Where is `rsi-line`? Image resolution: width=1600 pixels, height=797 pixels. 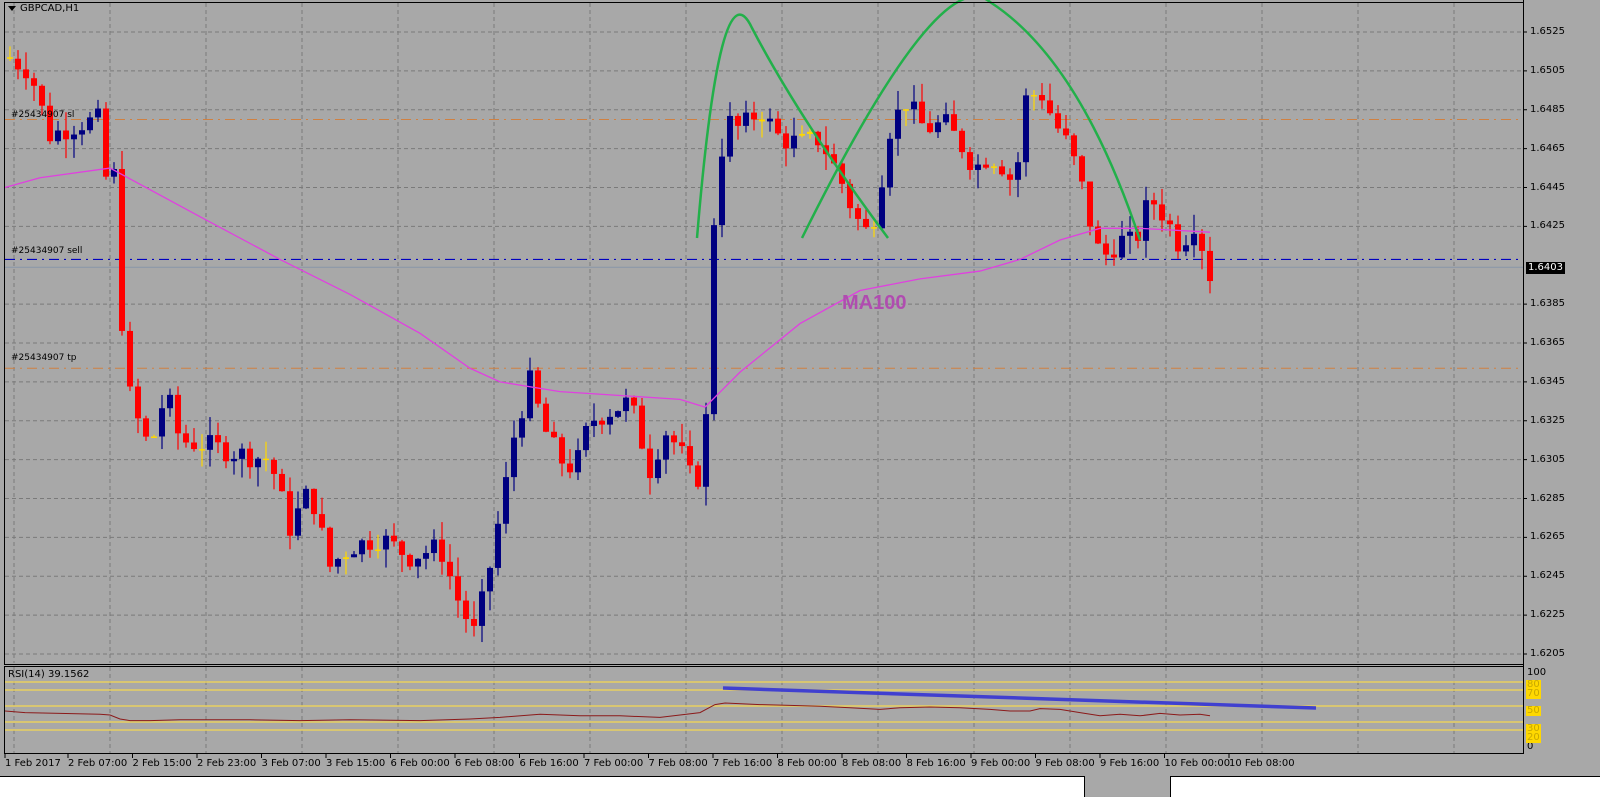 rsi-line is located at coordinates (607, 712).